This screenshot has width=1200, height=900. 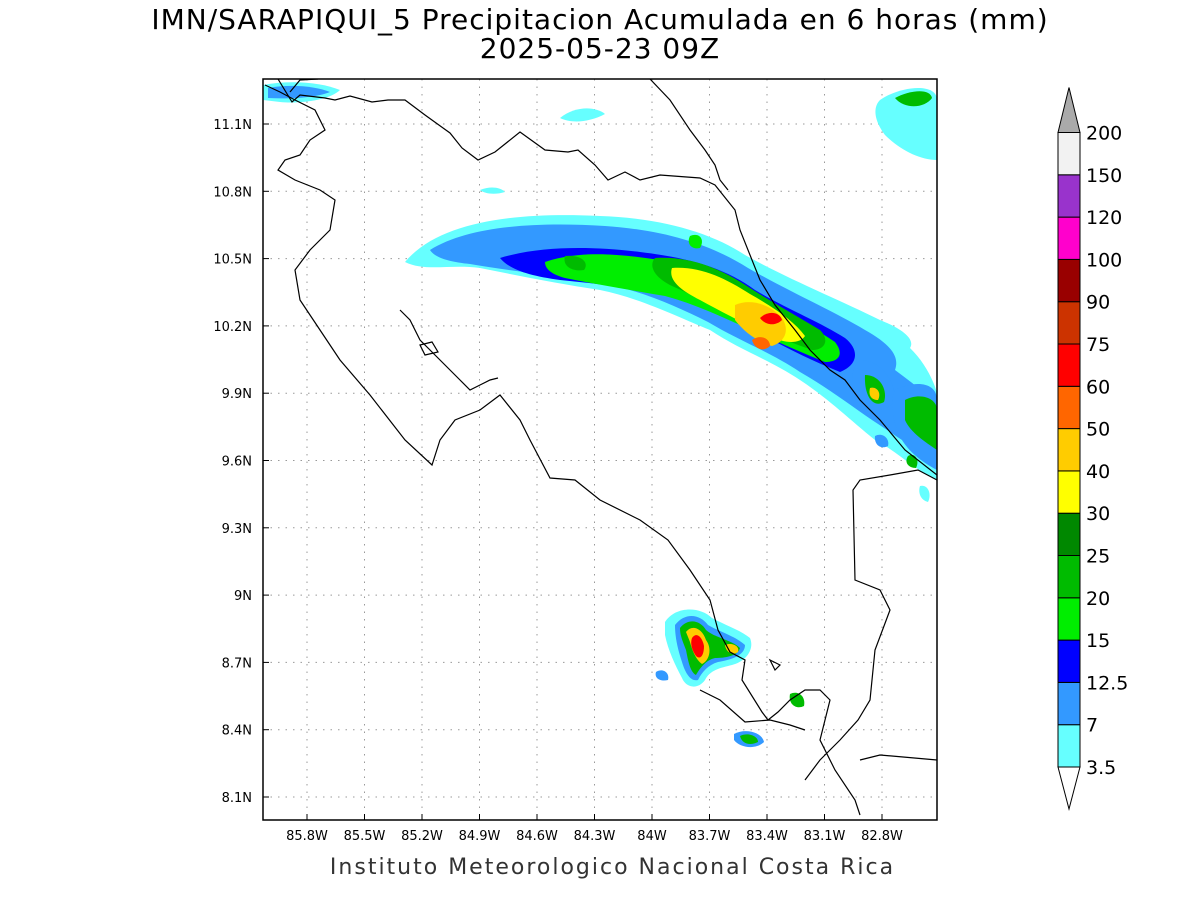 What do you see at coordinates (652, 836) in the screenshot?
I see `lon-tick-label: 84W` at bounding box center [652, 836].